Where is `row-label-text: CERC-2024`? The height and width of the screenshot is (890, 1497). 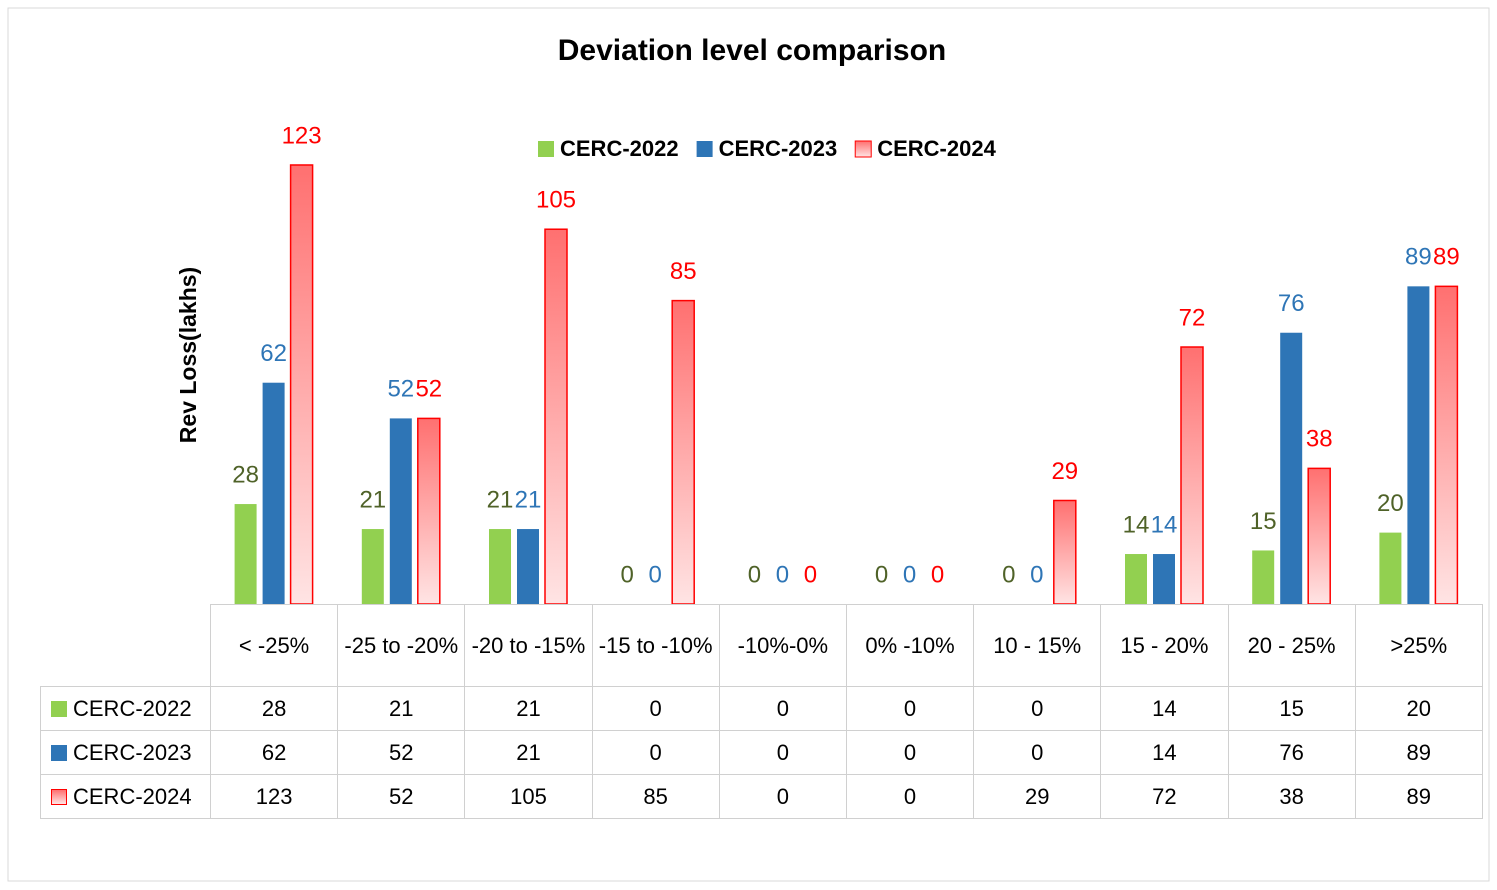
row-label-text: CERC-2024 is located at coordinates (132, 796).